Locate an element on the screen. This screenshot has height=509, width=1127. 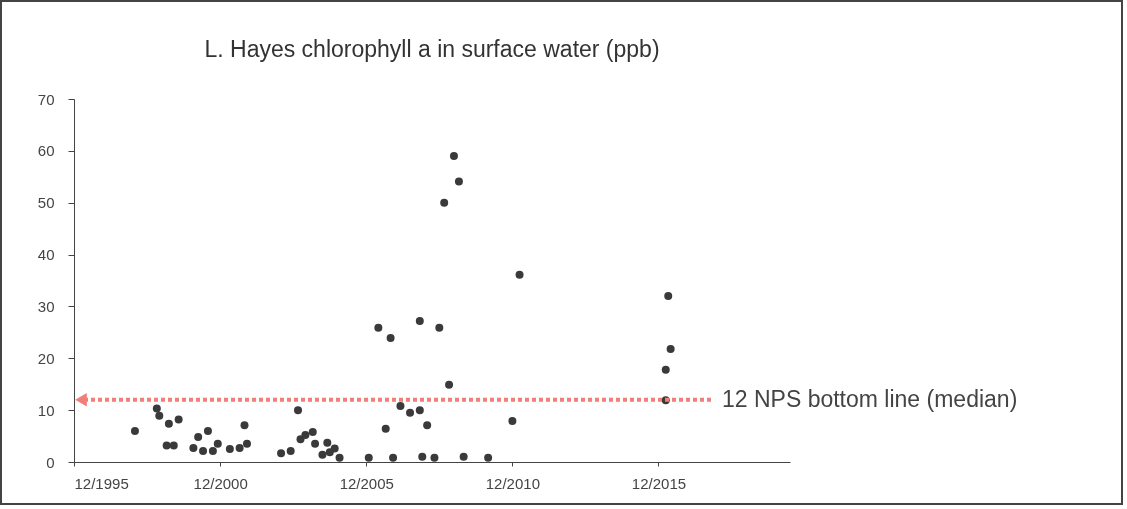
x-tick-label: 12/2005 is located at coordinates (366, 483).